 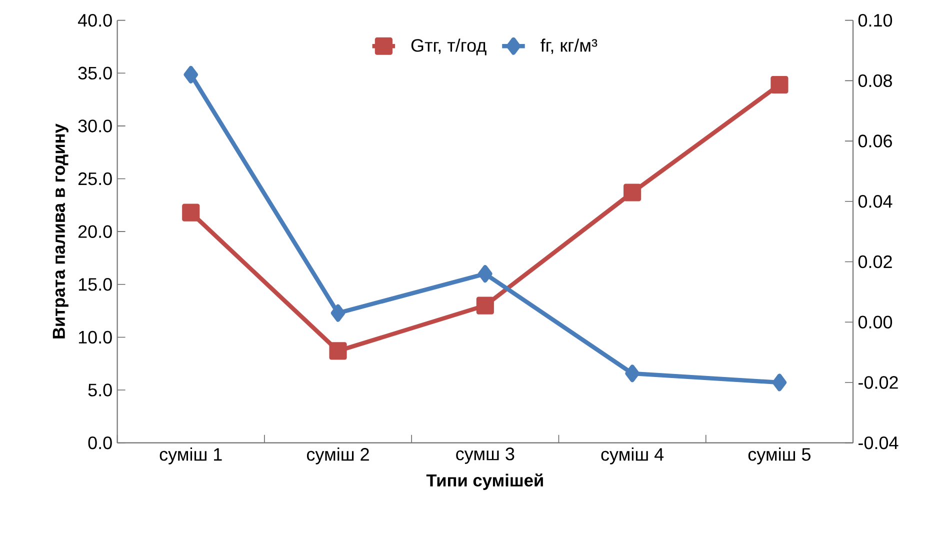 I want to click on y-axis-title: Витрата палива в годину, so click(x=60, y=231).